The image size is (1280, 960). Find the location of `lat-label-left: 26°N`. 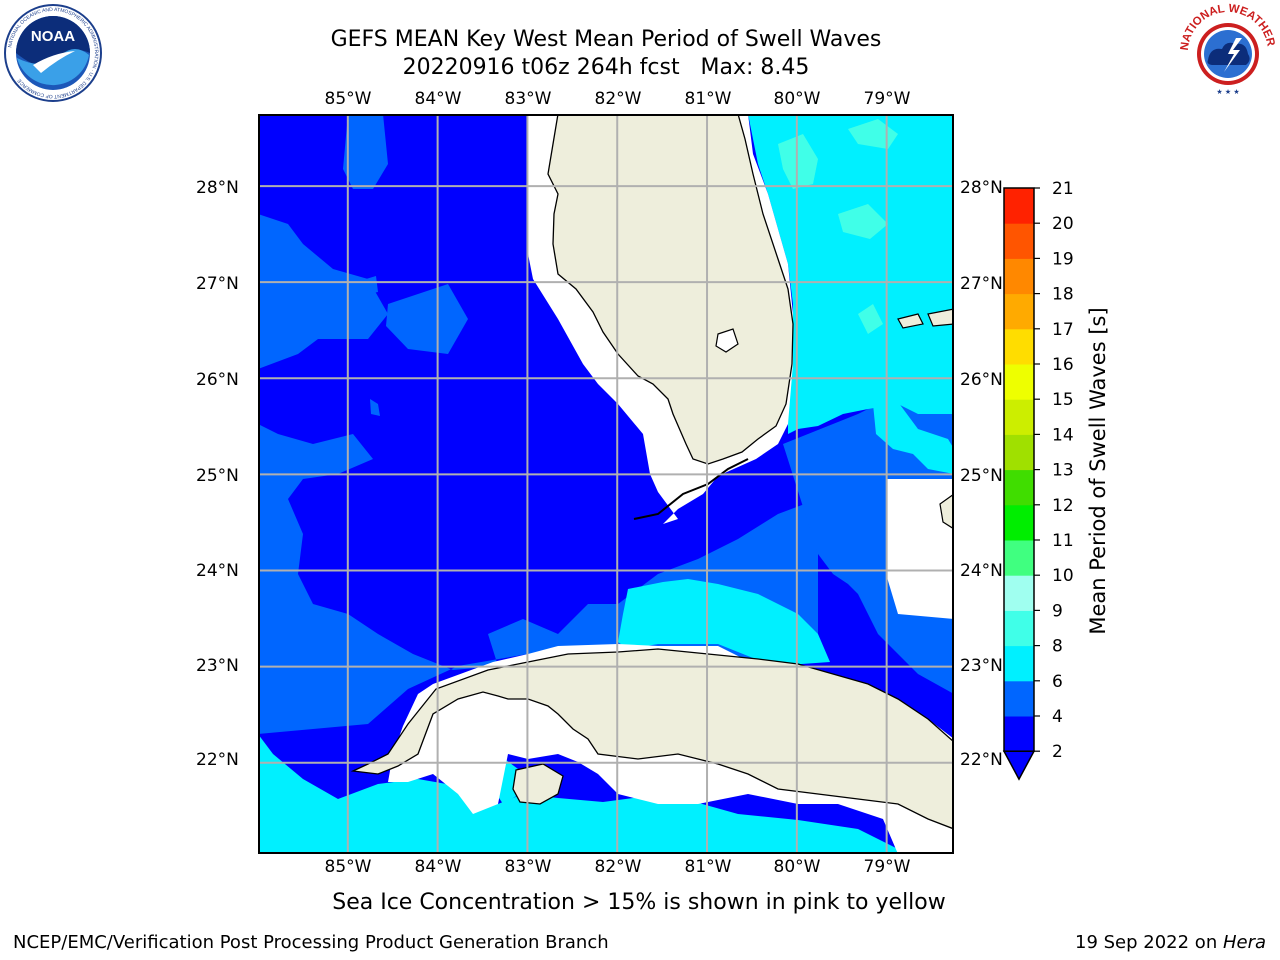

lat-label-left: 26°N is located at coordinates (217, 380).